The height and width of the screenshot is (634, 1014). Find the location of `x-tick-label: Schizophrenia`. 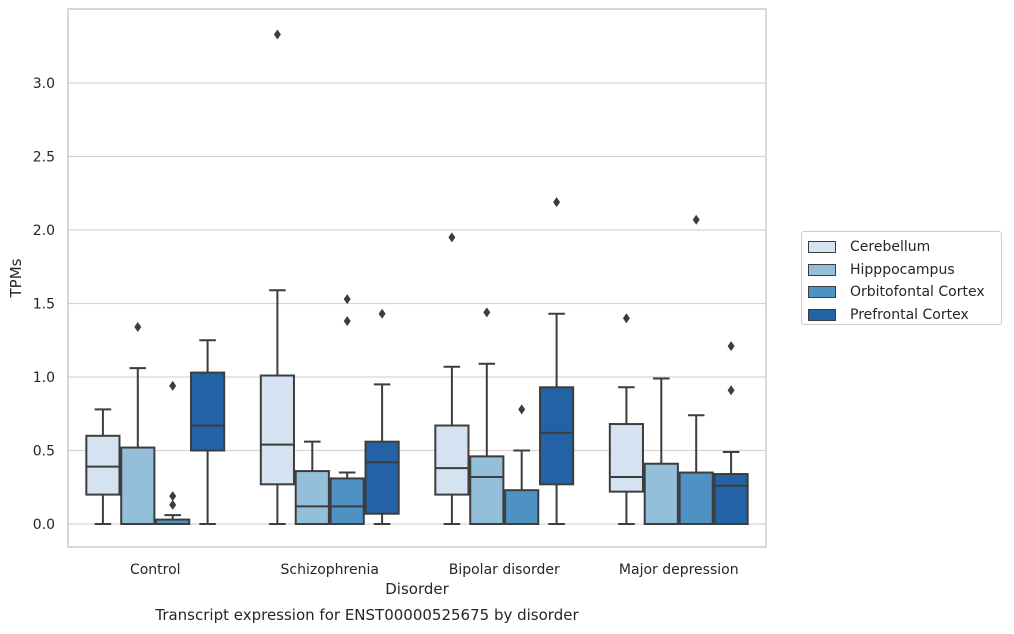

x-tick-label: Schizophrenia is located at coordinates (330, 570).